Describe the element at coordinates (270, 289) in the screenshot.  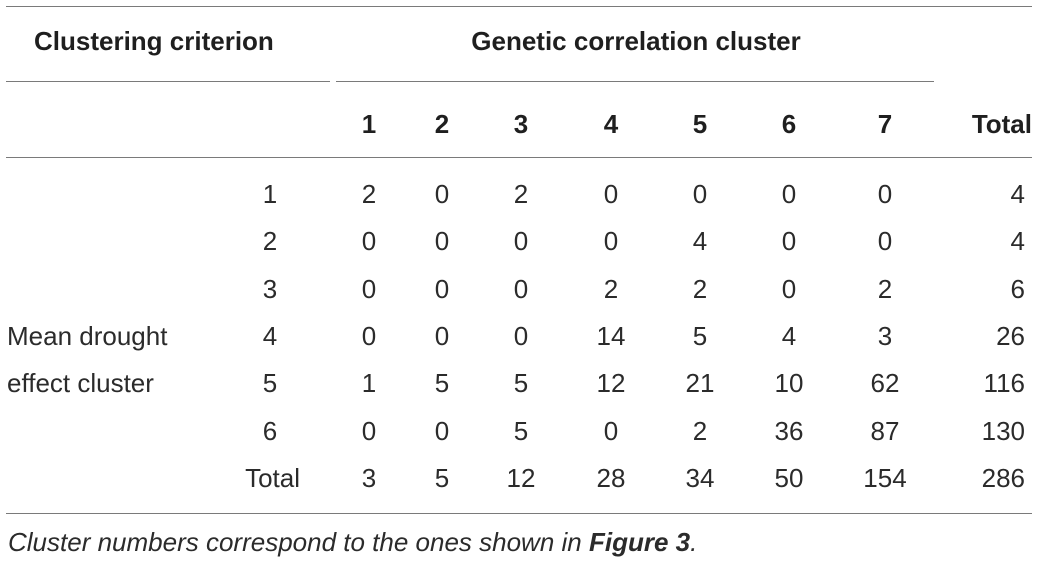
I see `row-label: 3` at that location.